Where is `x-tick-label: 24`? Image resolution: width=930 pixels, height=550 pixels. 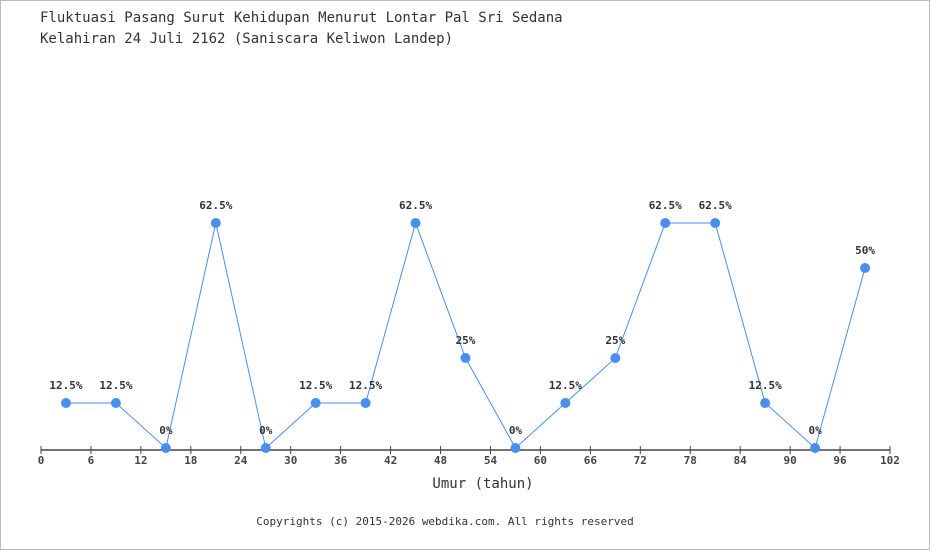
x-tick-label: 24 is located at coordinates (241, 460).